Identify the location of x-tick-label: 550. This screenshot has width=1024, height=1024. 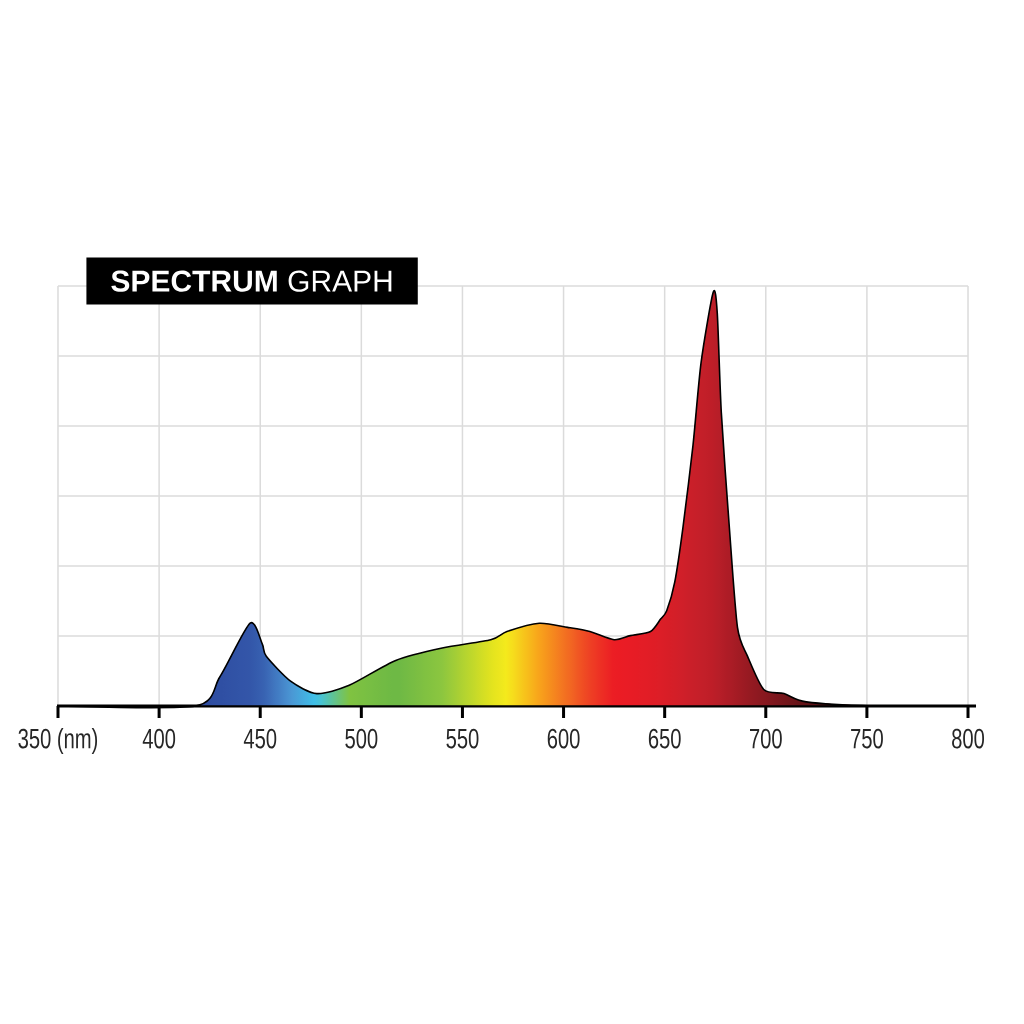
(462, 738).